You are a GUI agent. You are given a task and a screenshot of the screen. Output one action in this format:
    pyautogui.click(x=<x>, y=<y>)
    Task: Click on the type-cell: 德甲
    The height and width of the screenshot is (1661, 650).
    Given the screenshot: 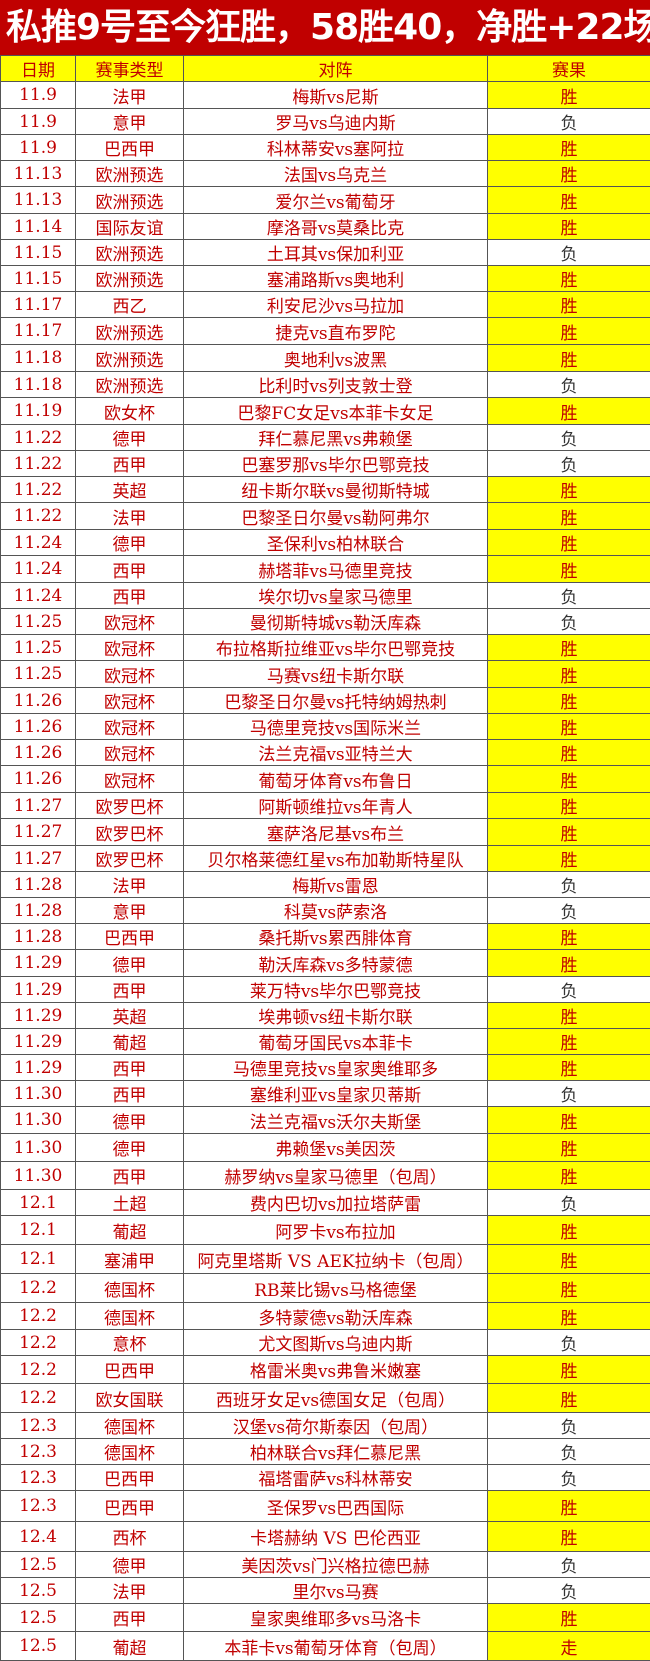 What is the action you would take?
    pyautogui.click(x=130, y=963)
    